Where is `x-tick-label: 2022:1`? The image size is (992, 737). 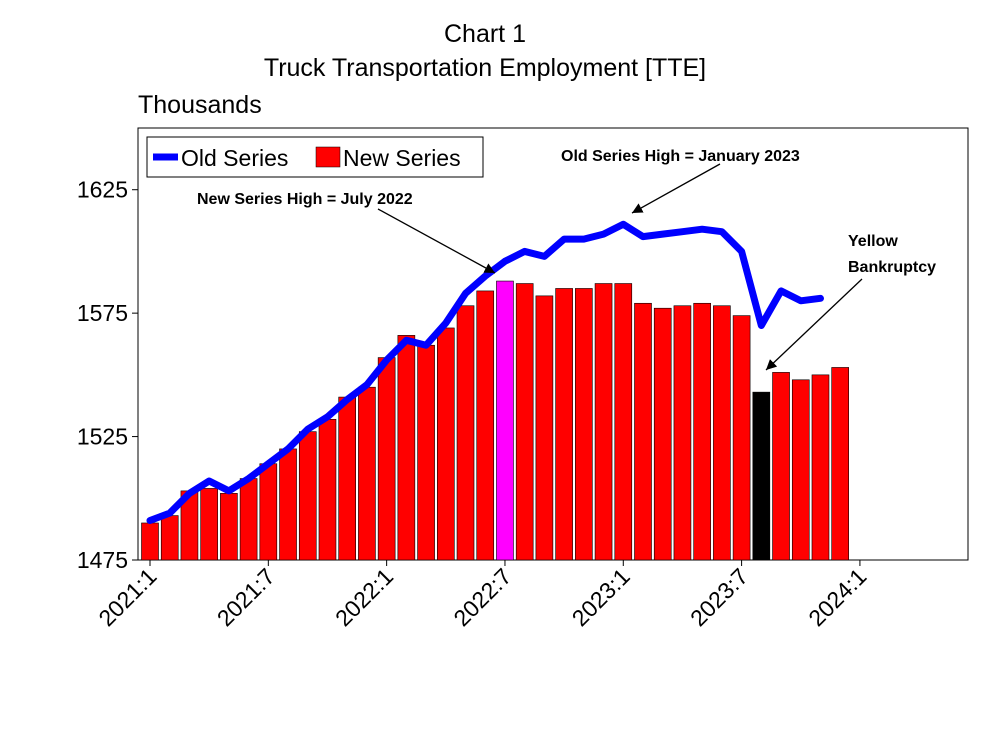 x-tick-label: 2022:1 is located at coordinates (364, 597).